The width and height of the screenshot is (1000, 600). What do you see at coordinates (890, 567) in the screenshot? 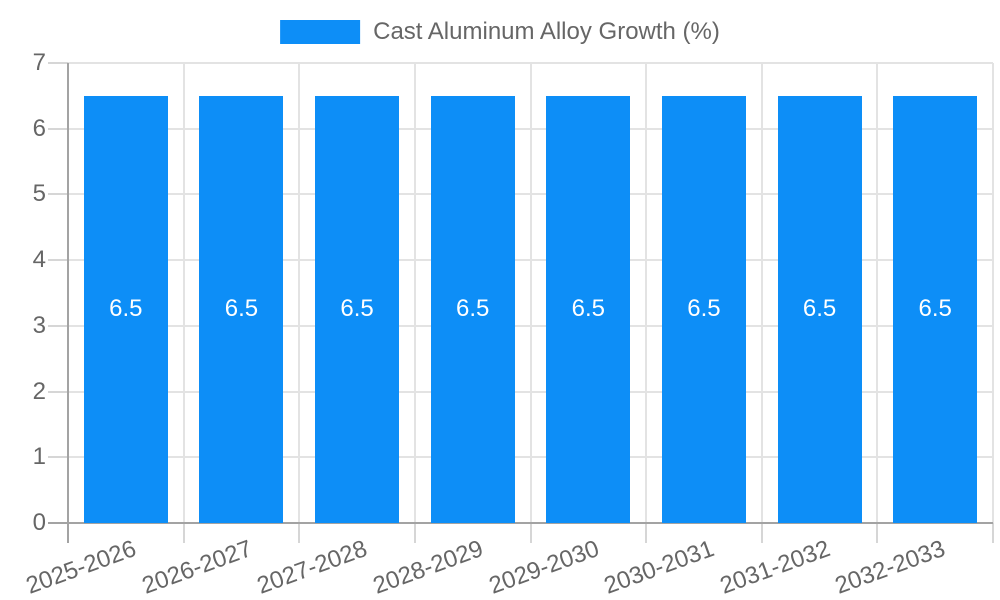
I see `x-axis-label: 2032-2033` at bounding box center [890, 567].